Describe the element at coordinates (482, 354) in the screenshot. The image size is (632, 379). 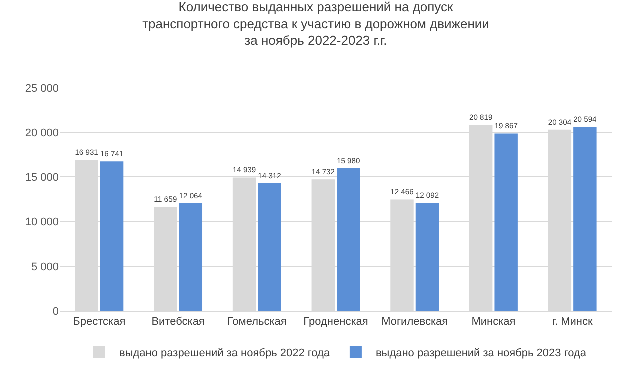
I see `legend-label: выдано разрешений за ноябрь 2023 года` at that location.